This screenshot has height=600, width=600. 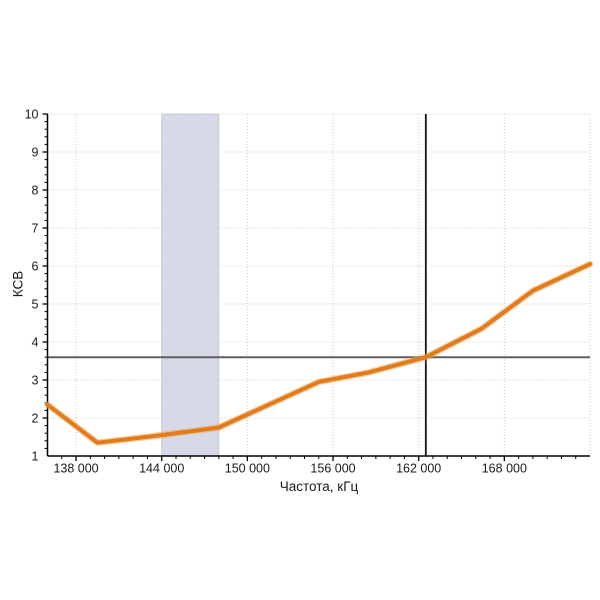 What do you see at coordinates (418, 469) in the screenshot?
I see `x-tick-label: 162 000` at bounding box center [418, 469].